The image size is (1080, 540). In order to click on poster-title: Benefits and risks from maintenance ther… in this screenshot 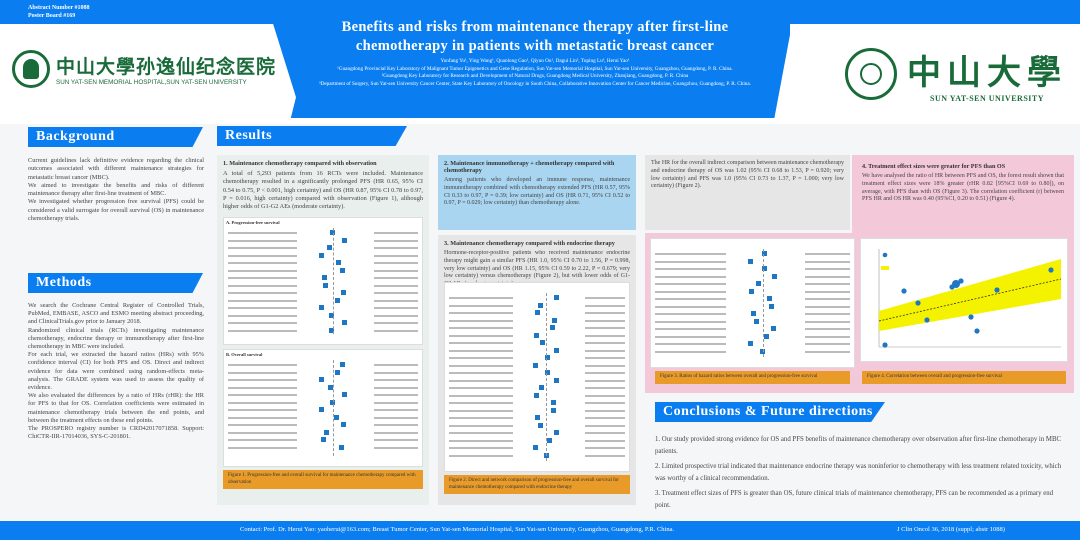, I will do `click(535, 36)`.